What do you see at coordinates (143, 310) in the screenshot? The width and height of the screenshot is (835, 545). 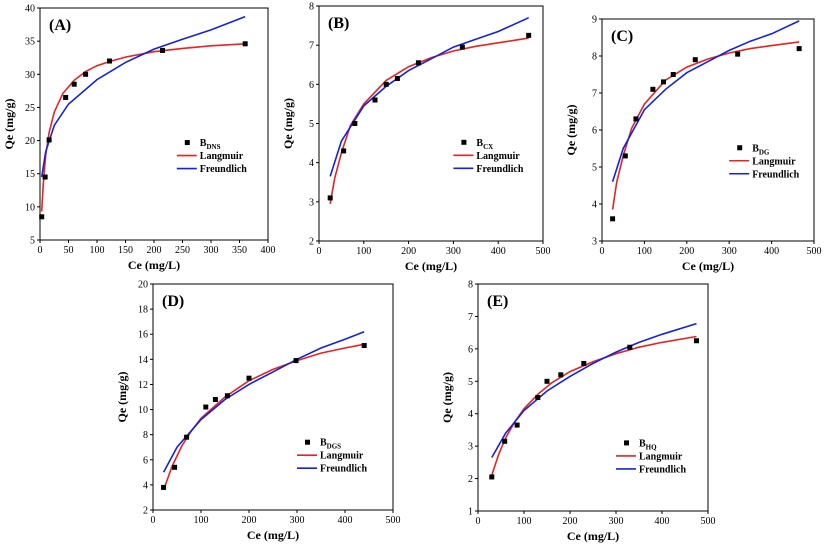 I see `y-tick-label: 18` at bounding box center [143, 310].